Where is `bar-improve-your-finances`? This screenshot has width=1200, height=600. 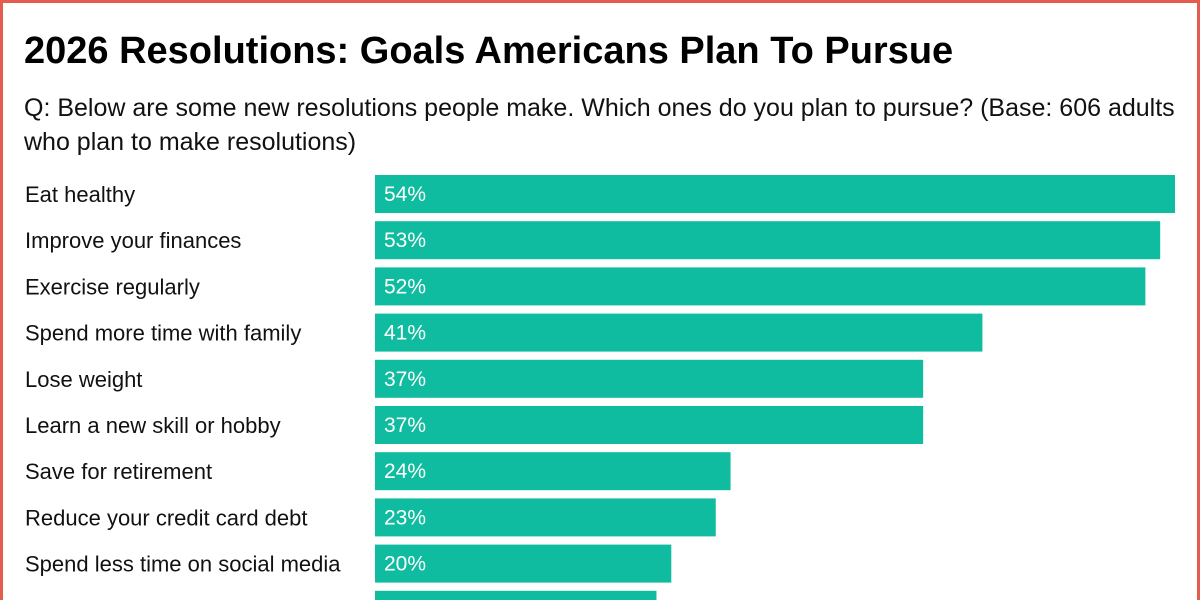 bar-improve-your-finances is located at coordinates (768, 240).